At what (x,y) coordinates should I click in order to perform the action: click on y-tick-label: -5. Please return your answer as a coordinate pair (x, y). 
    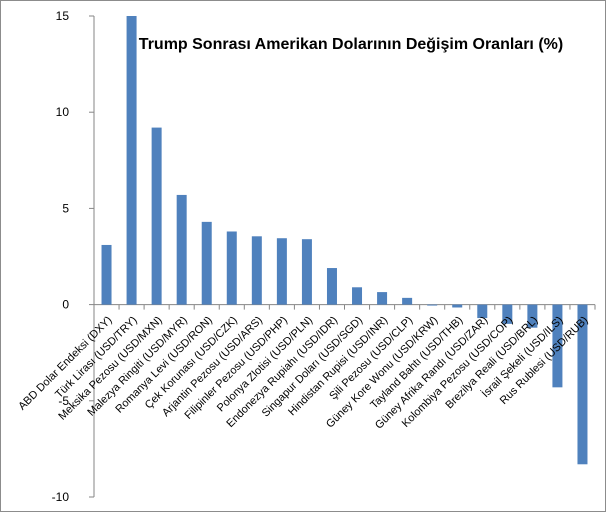
    Looking at the image, I should click on (63, 401).